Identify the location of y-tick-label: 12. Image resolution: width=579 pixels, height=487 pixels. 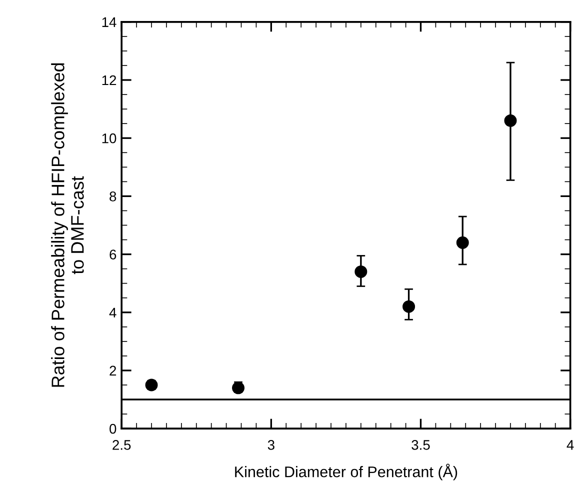
(109, 80).